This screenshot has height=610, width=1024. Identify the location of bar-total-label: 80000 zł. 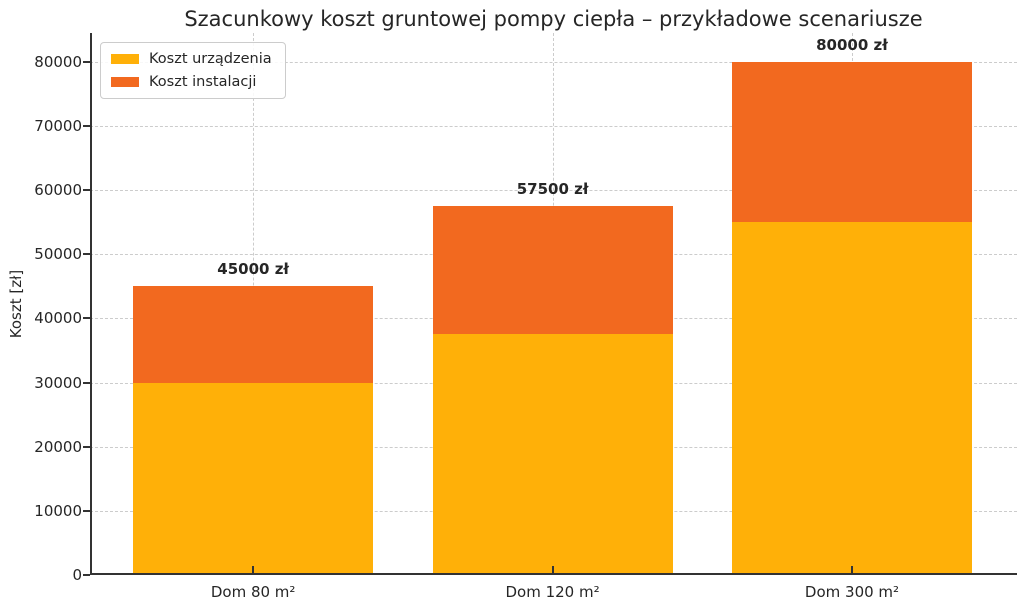
(852, 44).